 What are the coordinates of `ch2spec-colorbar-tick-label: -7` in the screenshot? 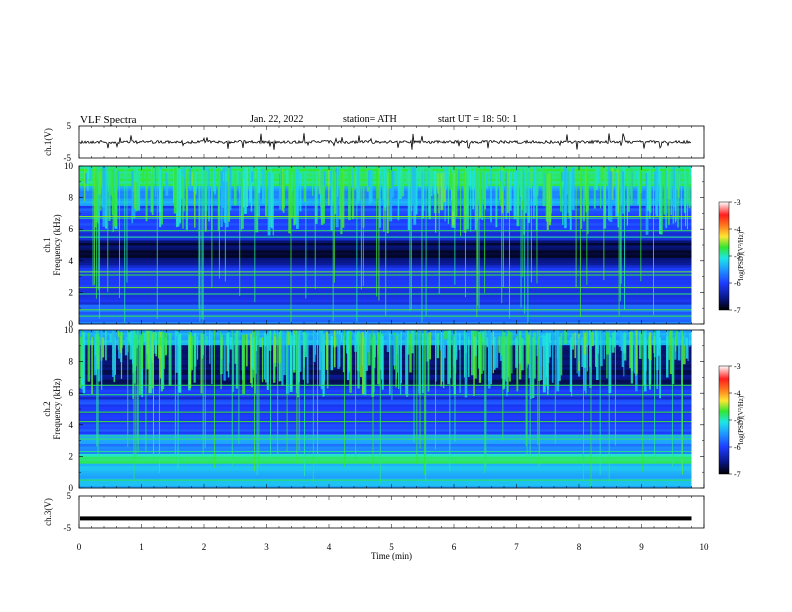 It's located at (737, 474).